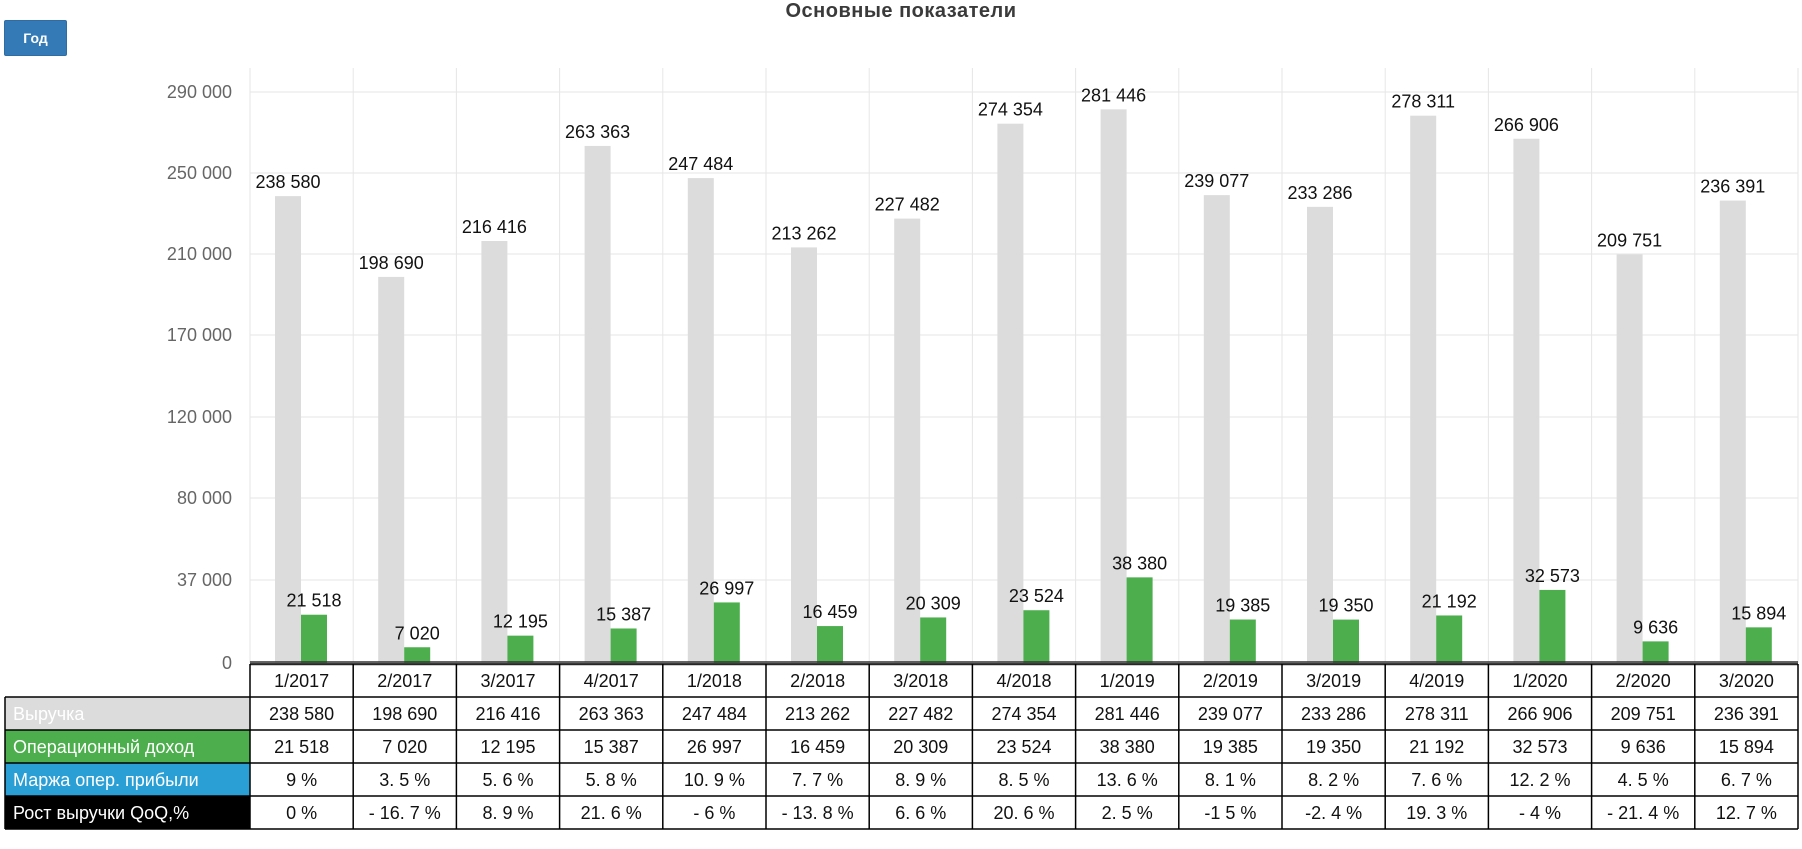  Describe the element at coordinates (714, 714) in the screenshot. I see `table-cell-value: 247 484` at that location.